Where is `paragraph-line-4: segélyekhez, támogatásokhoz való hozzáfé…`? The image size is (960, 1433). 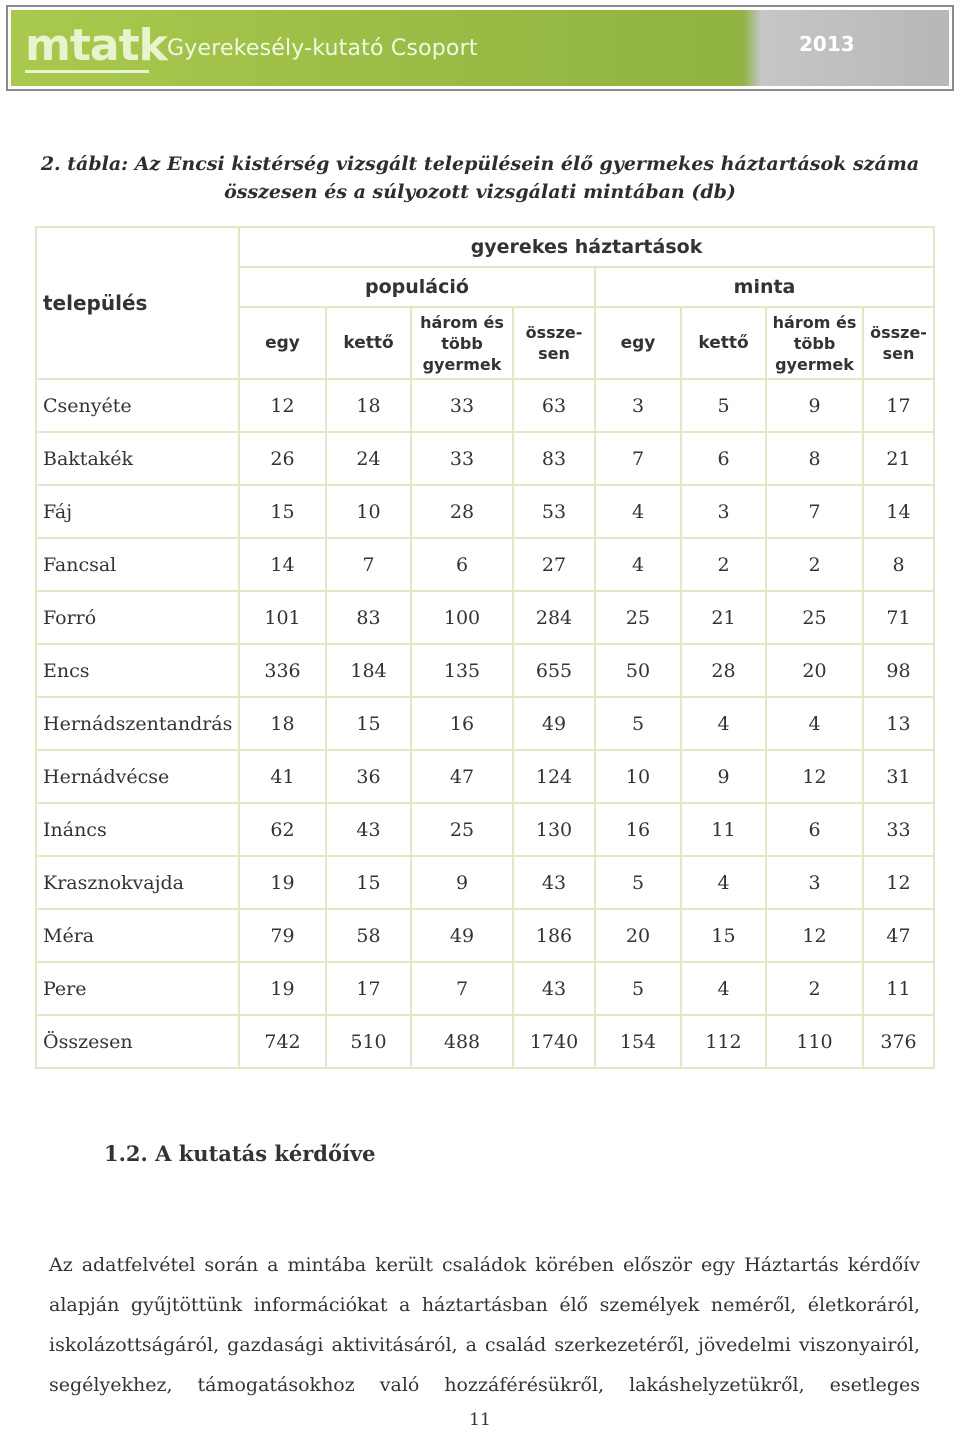
paragraph-line-4: segélyekhez, támogatásokhoz való hozzáfé… is located at coordinates (484, 1385).